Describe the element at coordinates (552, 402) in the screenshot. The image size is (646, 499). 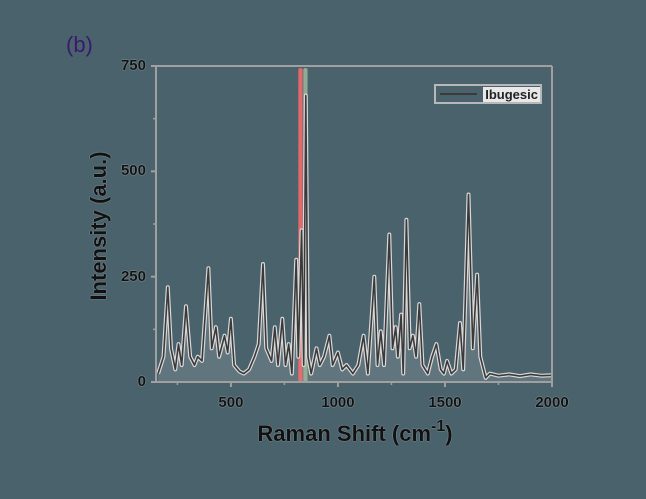
I see `x-tick-label: 2000` at that location.